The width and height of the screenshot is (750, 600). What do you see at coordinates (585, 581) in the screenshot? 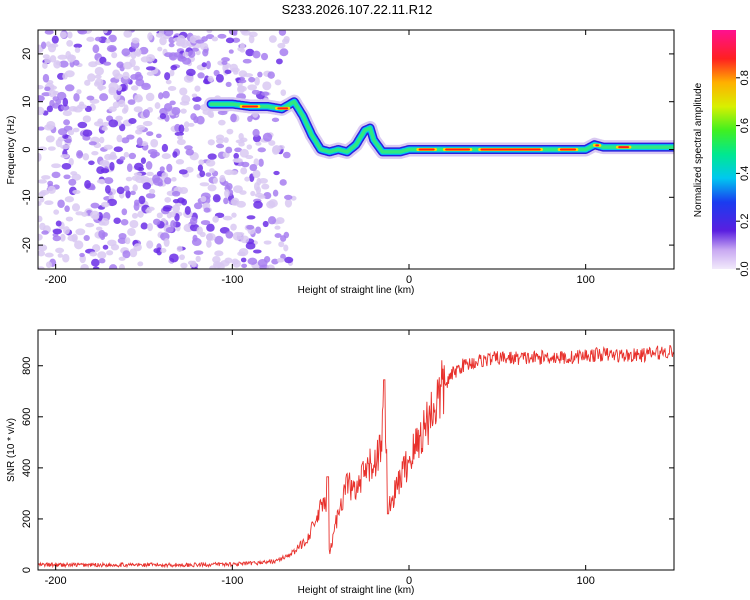
I see `snr-xtick-label: 100` at bounding box center [585, 581].